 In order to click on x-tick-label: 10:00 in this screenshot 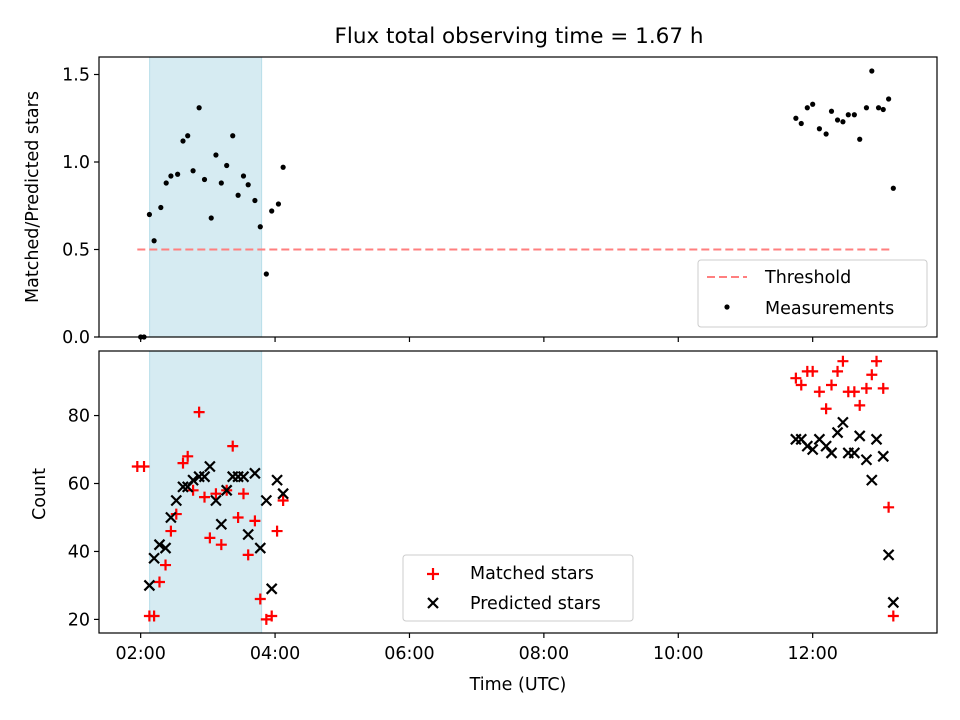, I will do `click(678, 654)`.